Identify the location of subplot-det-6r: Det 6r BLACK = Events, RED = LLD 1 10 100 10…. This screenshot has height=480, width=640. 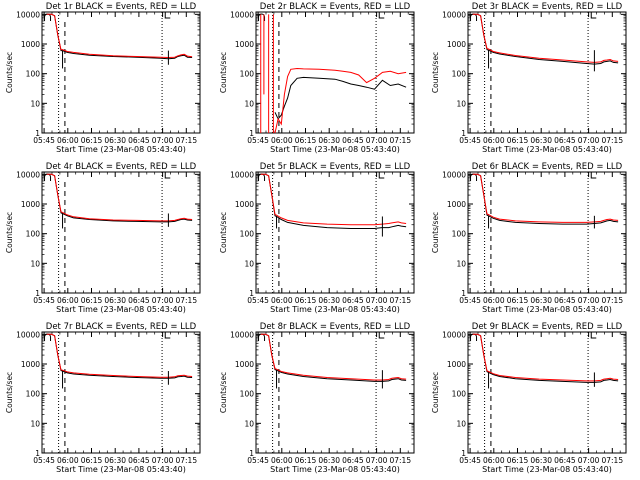
(529, 238).